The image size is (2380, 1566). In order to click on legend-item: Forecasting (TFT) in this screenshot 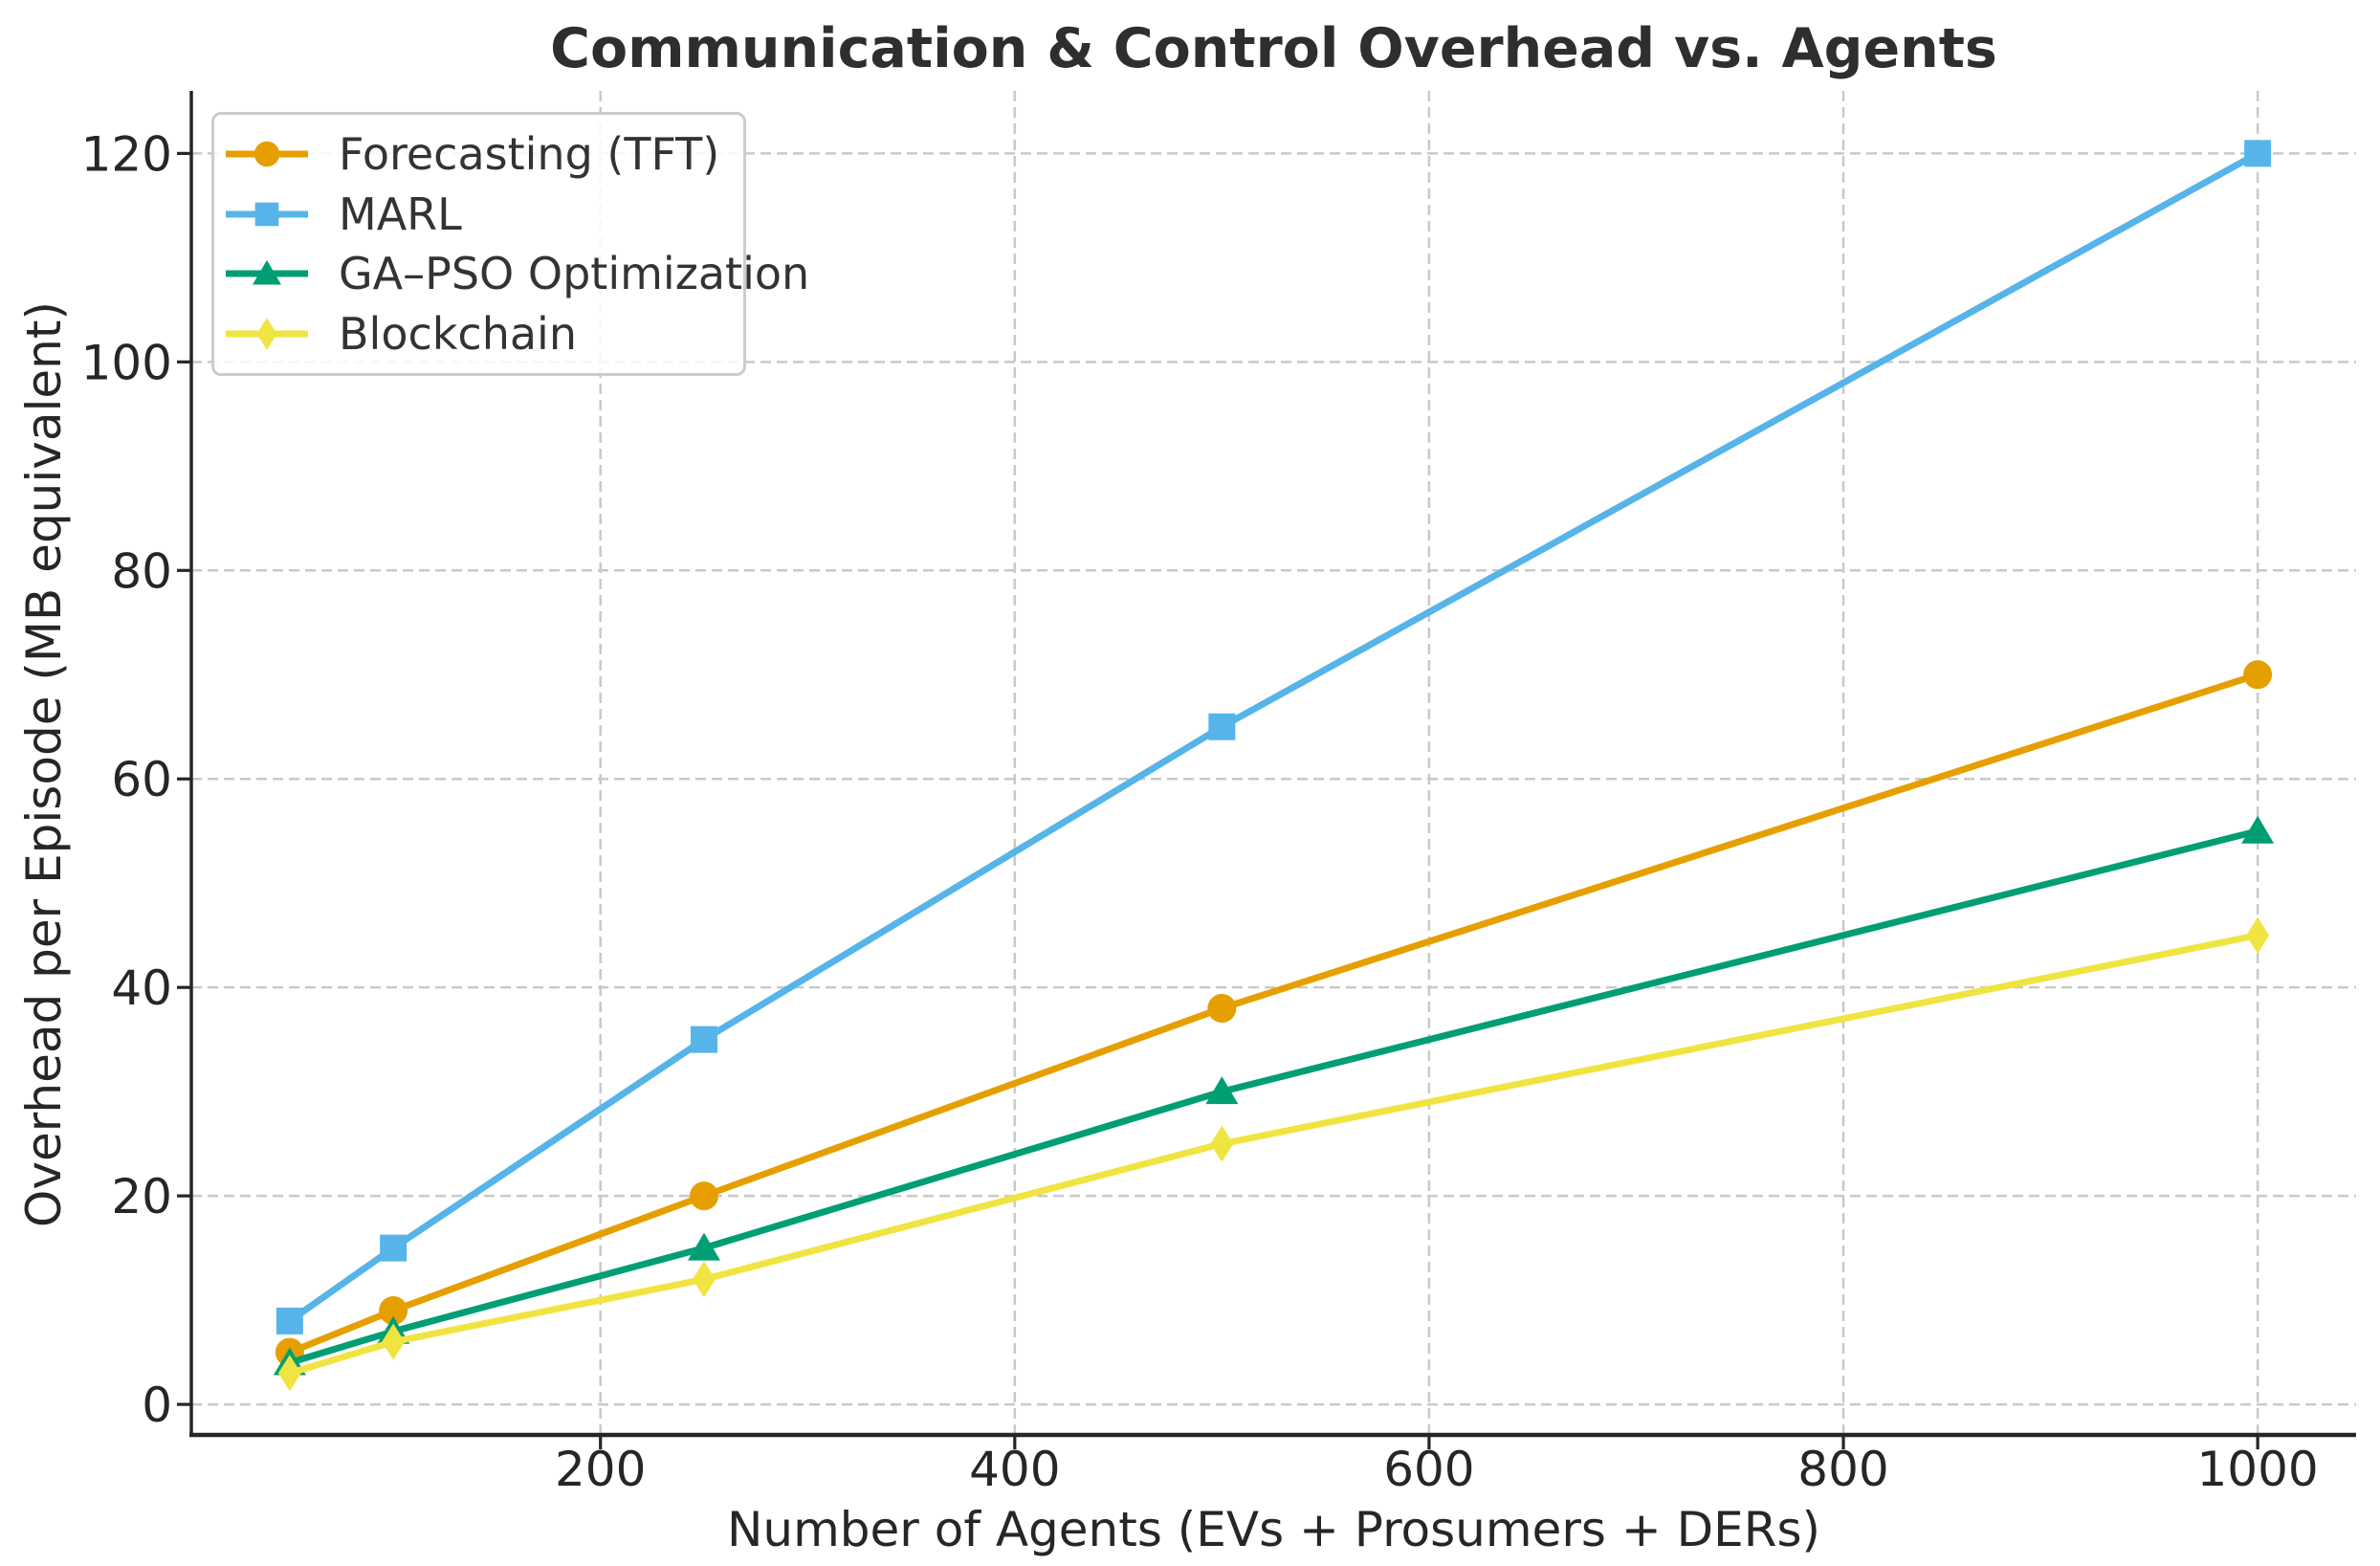, I will do `click(479, 154)`.